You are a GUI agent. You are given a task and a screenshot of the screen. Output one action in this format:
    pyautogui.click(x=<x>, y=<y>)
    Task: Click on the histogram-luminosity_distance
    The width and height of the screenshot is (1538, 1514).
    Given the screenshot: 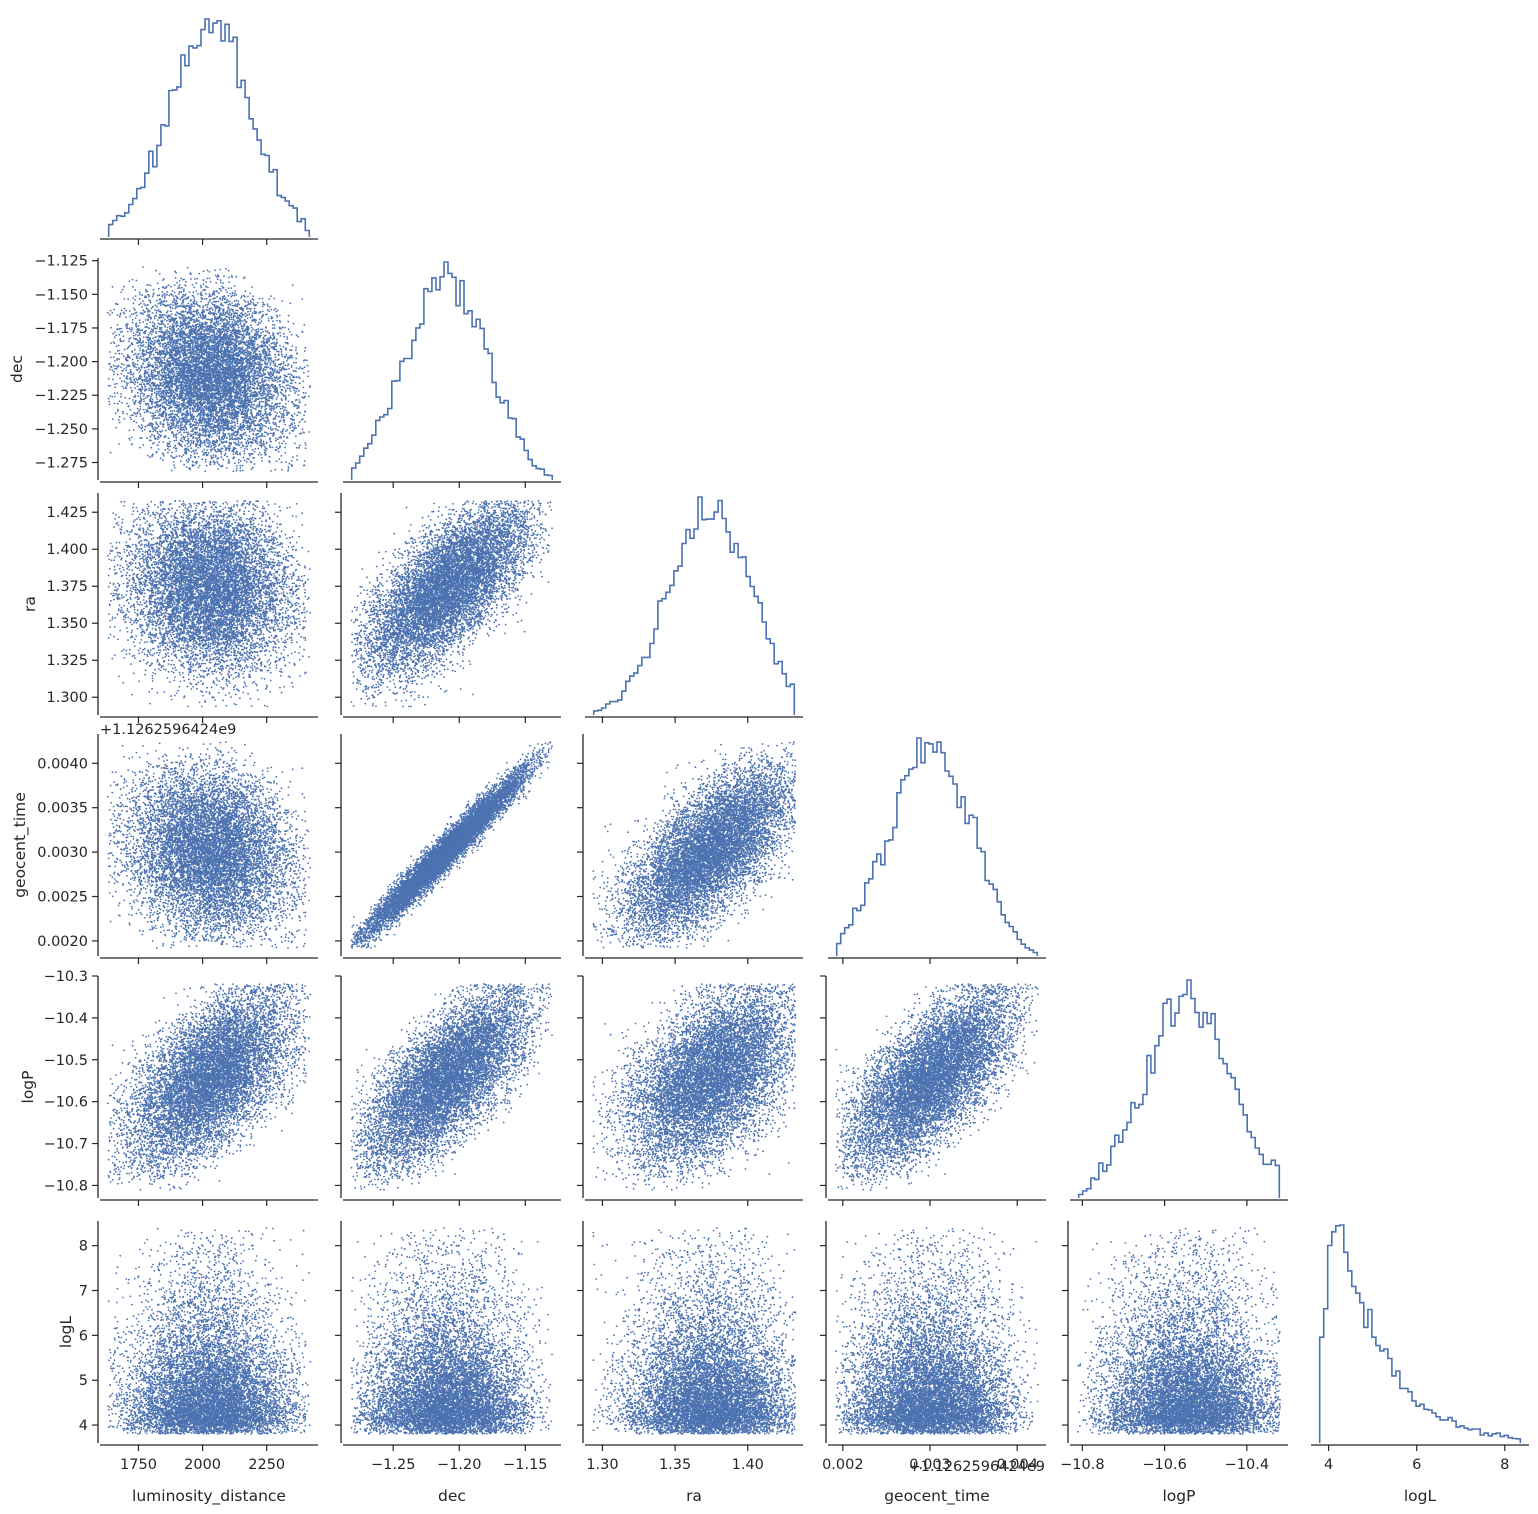 What is the action you would take?
    pyautogui.click(x=209, y=128)
    